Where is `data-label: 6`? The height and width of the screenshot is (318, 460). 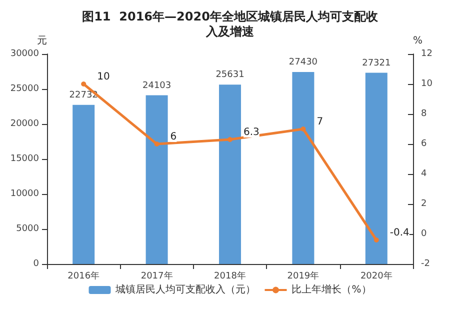
data-label: 6 is located at coordinates (173, 137).